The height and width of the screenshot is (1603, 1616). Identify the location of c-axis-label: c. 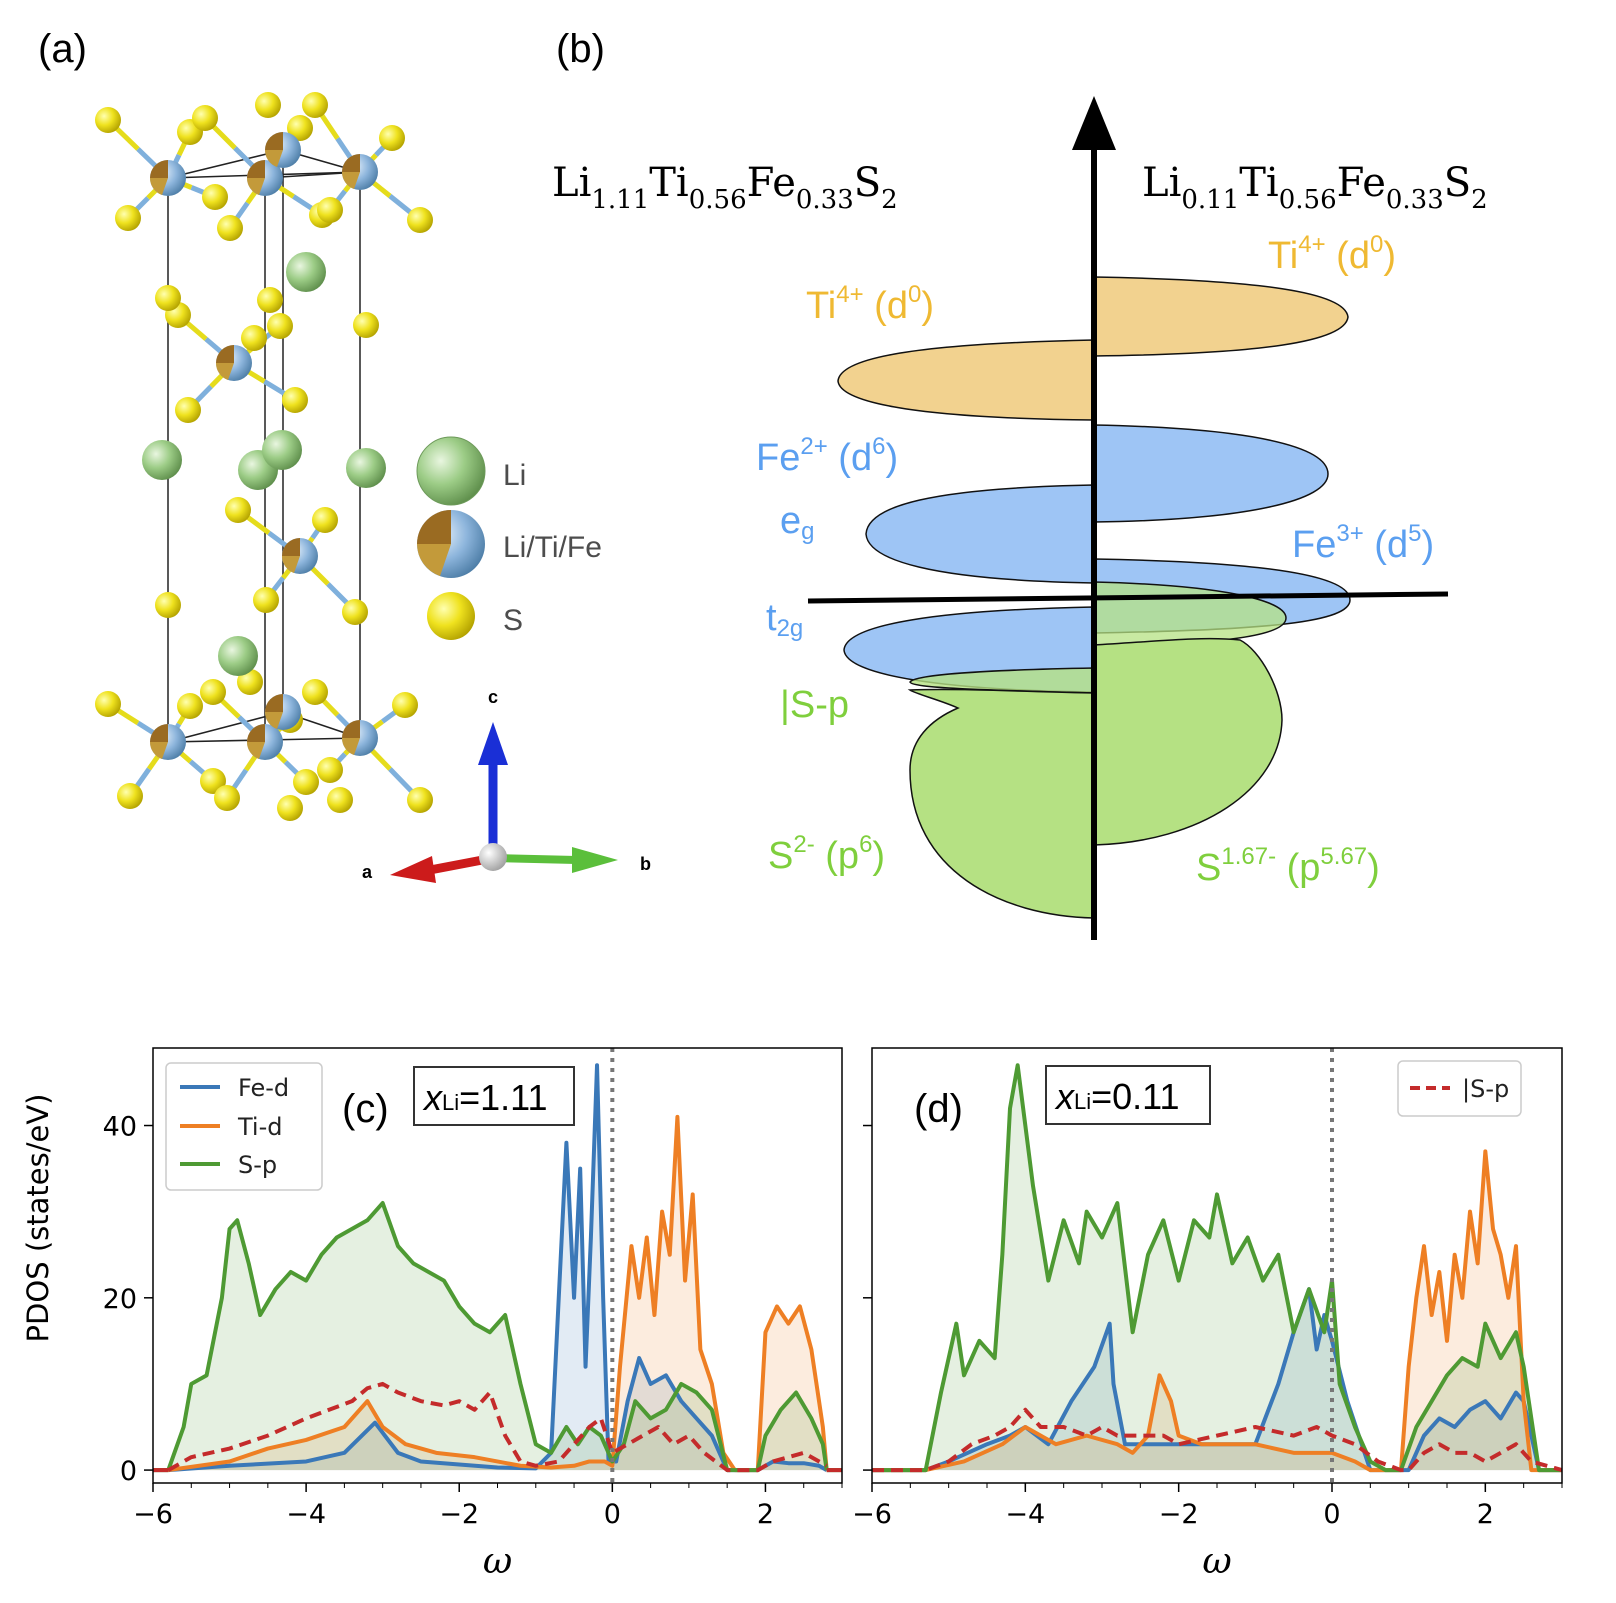
(493, 697).